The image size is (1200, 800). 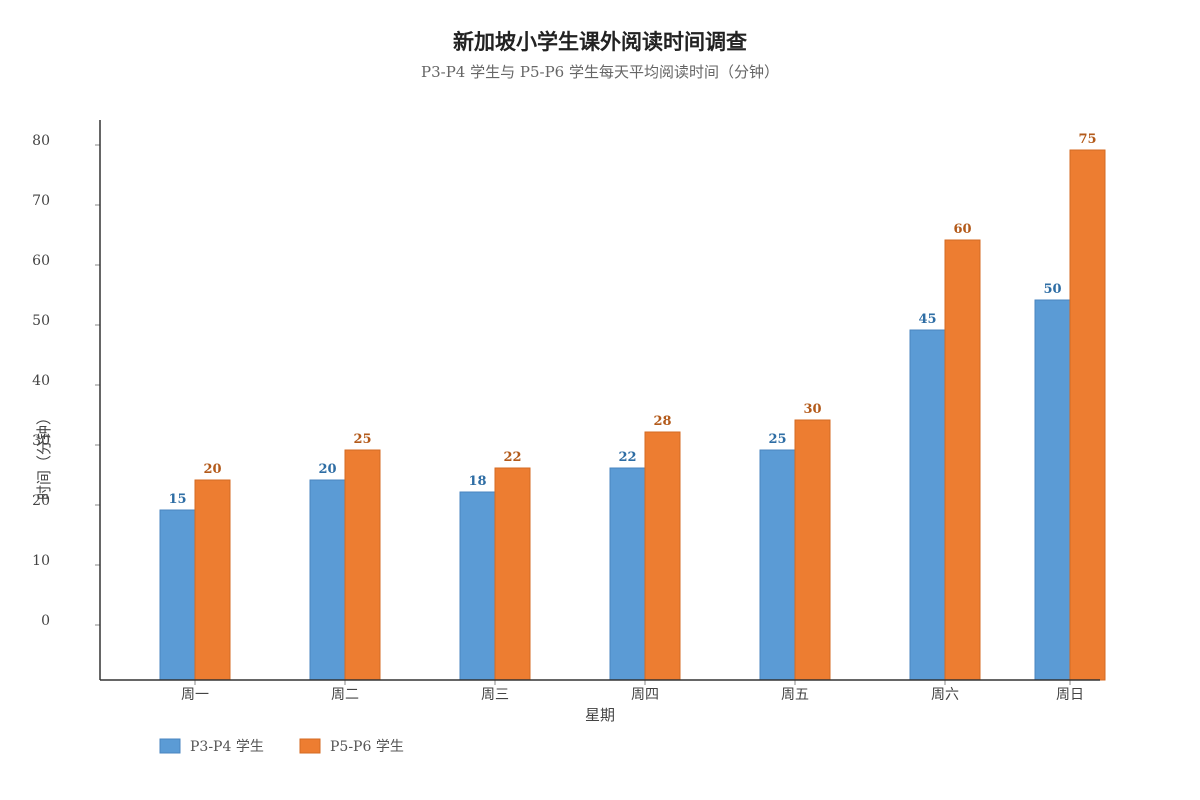 What do you see at coordinates (627, 457) in the screenshot?
I see `data-label-series0-3: 22` at bounding box center [627, 457].